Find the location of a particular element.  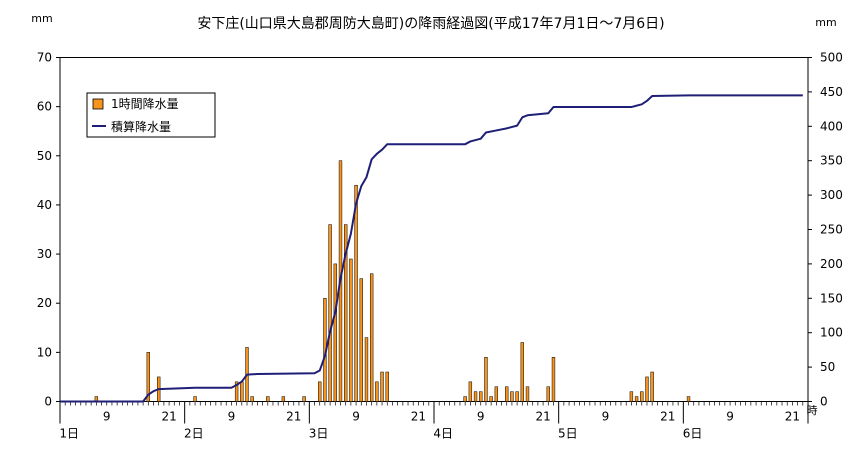

right-tick-label: 200 is located at coordinates (831, 264).